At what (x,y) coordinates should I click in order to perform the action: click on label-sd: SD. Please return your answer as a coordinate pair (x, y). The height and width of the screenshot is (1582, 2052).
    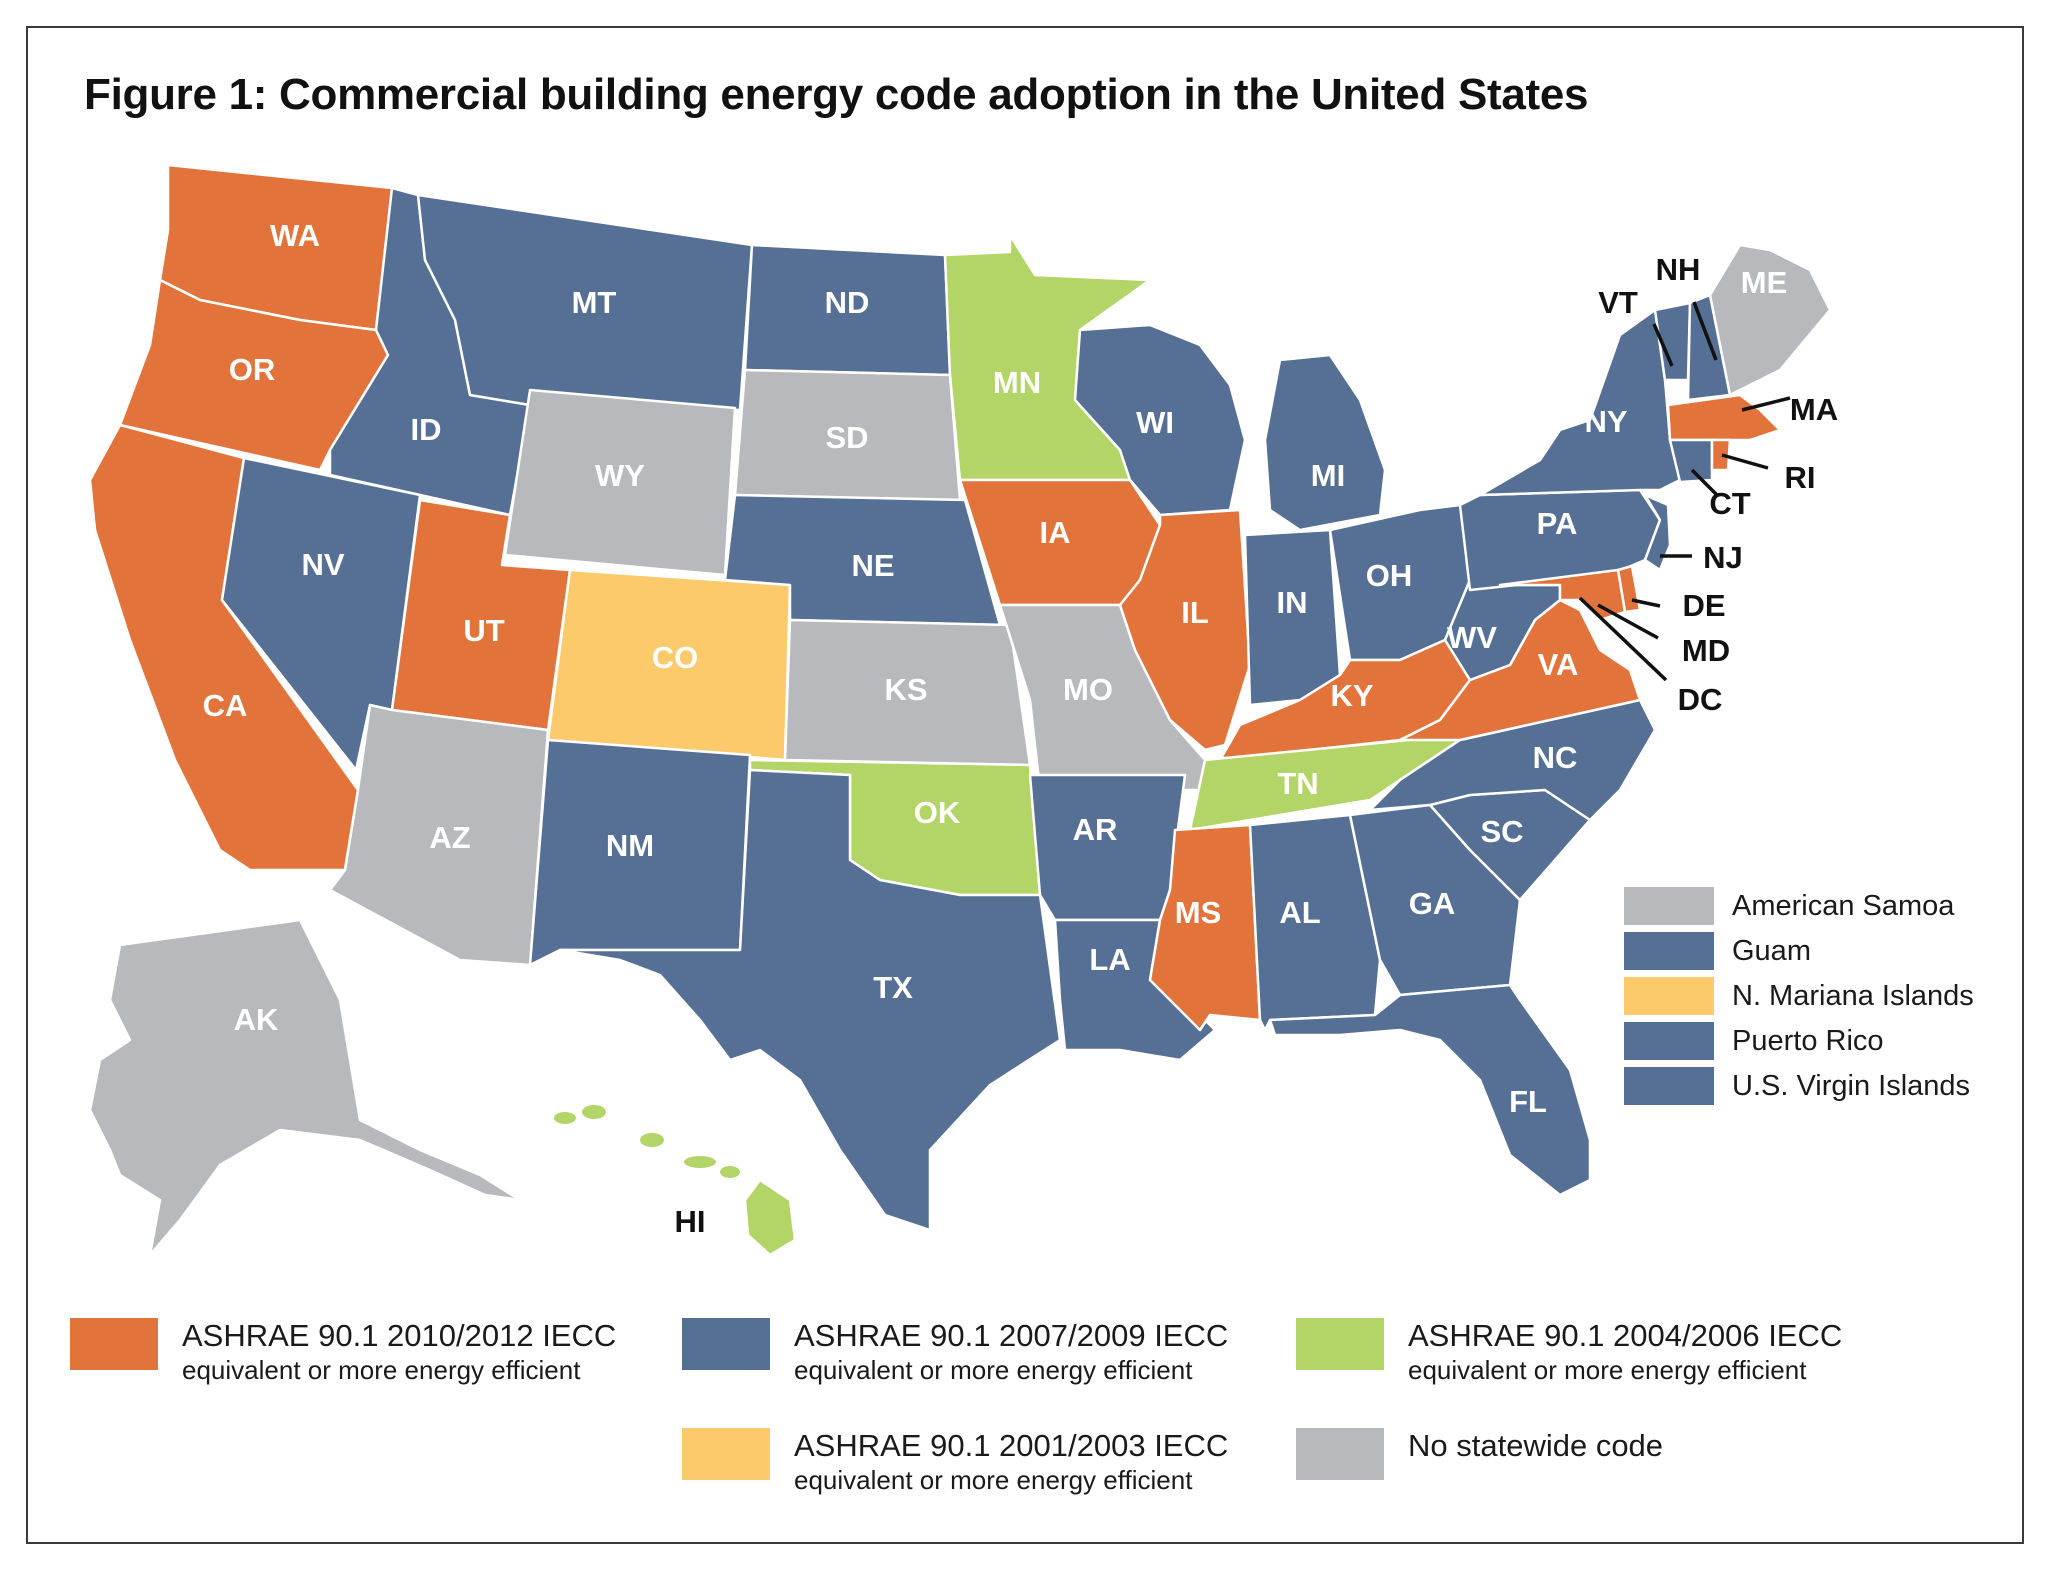
    Looking at the image, I should click on (846, 437).